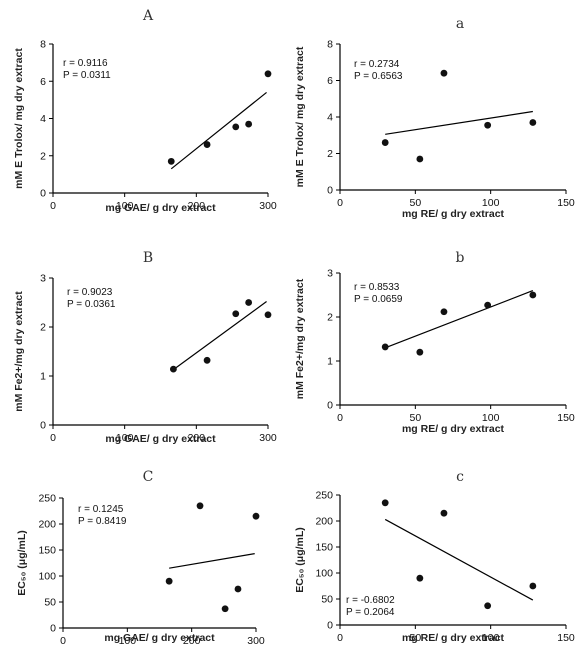 This screenshot has height=661, width=584. I want to click on y-tick-label: 200, so click(324, 522).